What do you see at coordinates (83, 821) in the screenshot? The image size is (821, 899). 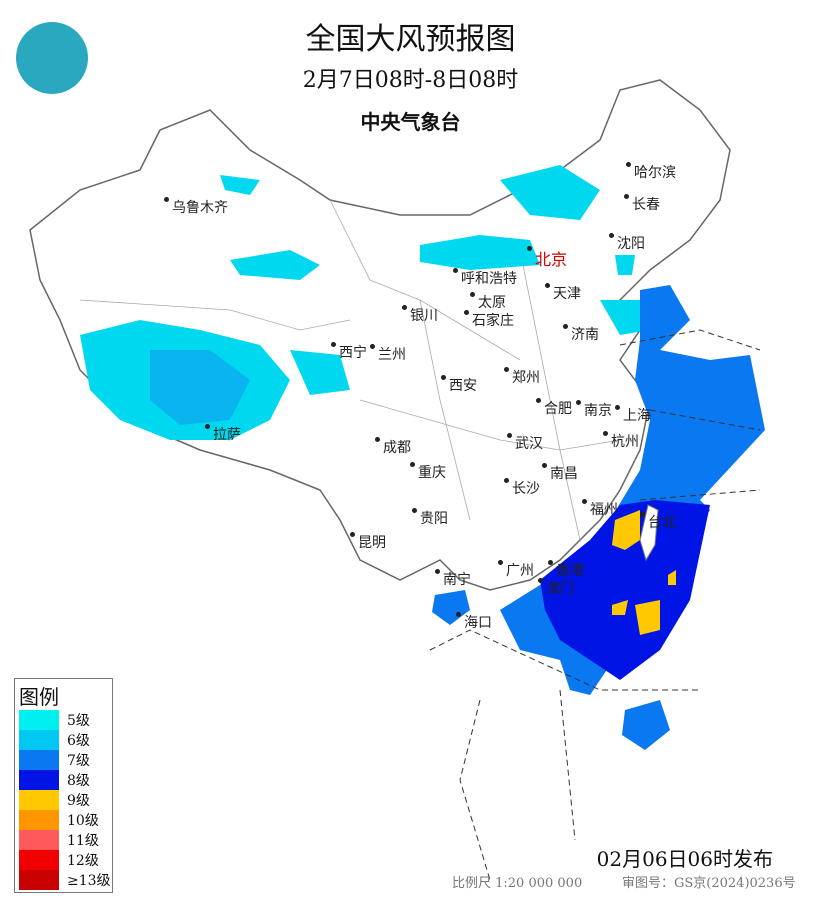 I see `legend-label: 10级` at bounding box center [83, 821].